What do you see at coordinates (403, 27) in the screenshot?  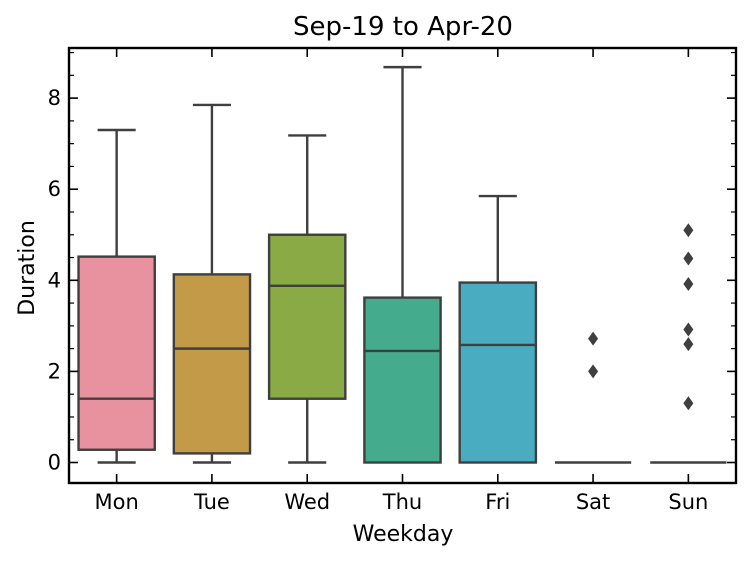 I see `chart-title: Sep-19 to Apr-20` at bounding box center [403, 27].